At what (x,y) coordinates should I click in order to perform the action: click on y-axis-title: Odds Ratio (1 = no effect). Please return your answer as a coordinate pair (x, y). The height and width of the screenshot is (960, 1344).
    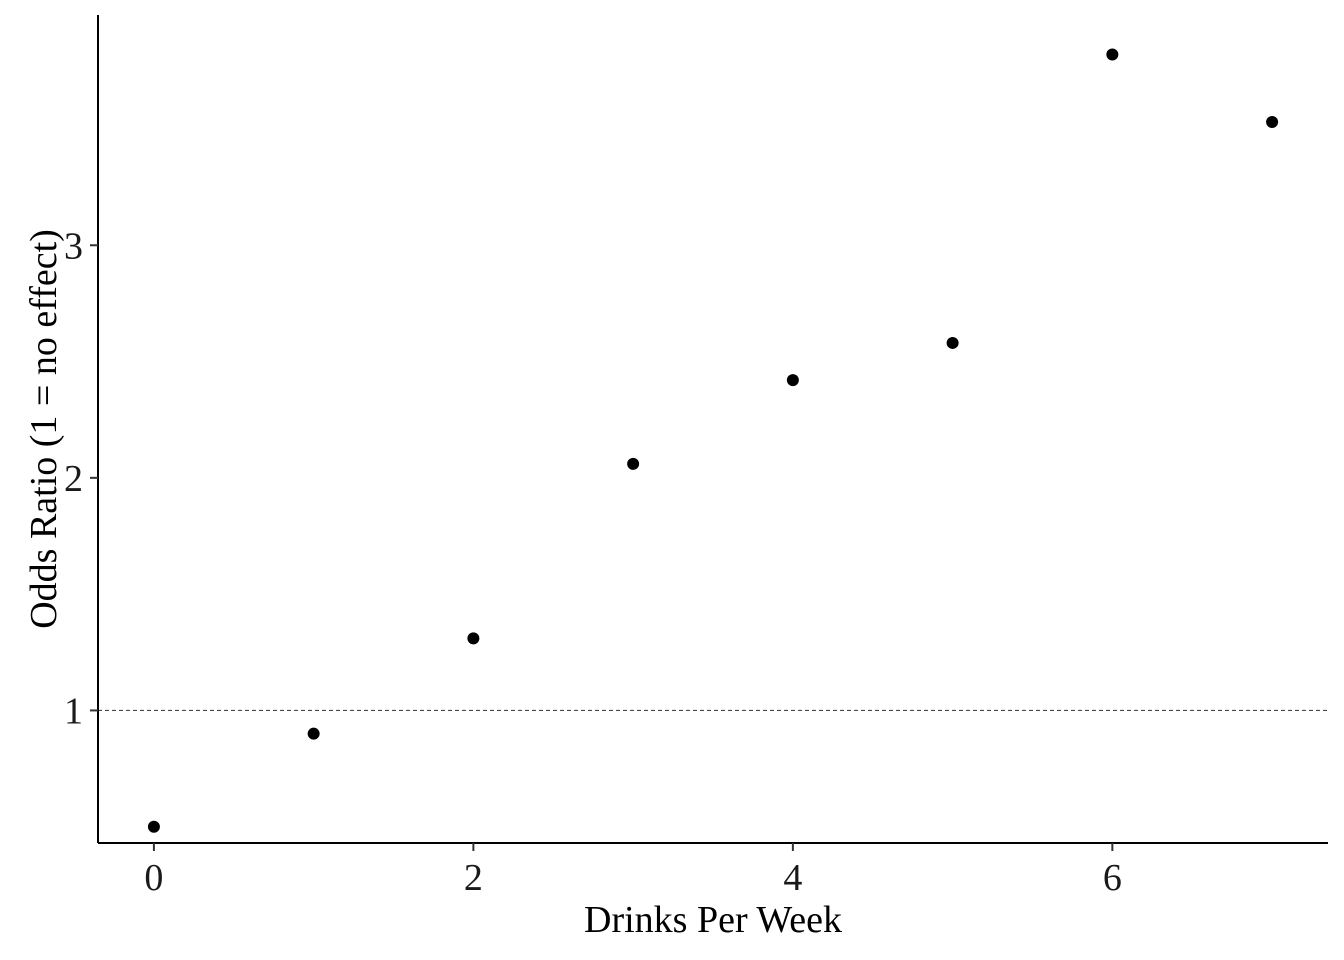
    Looking at the image, I should click on (44, 429).